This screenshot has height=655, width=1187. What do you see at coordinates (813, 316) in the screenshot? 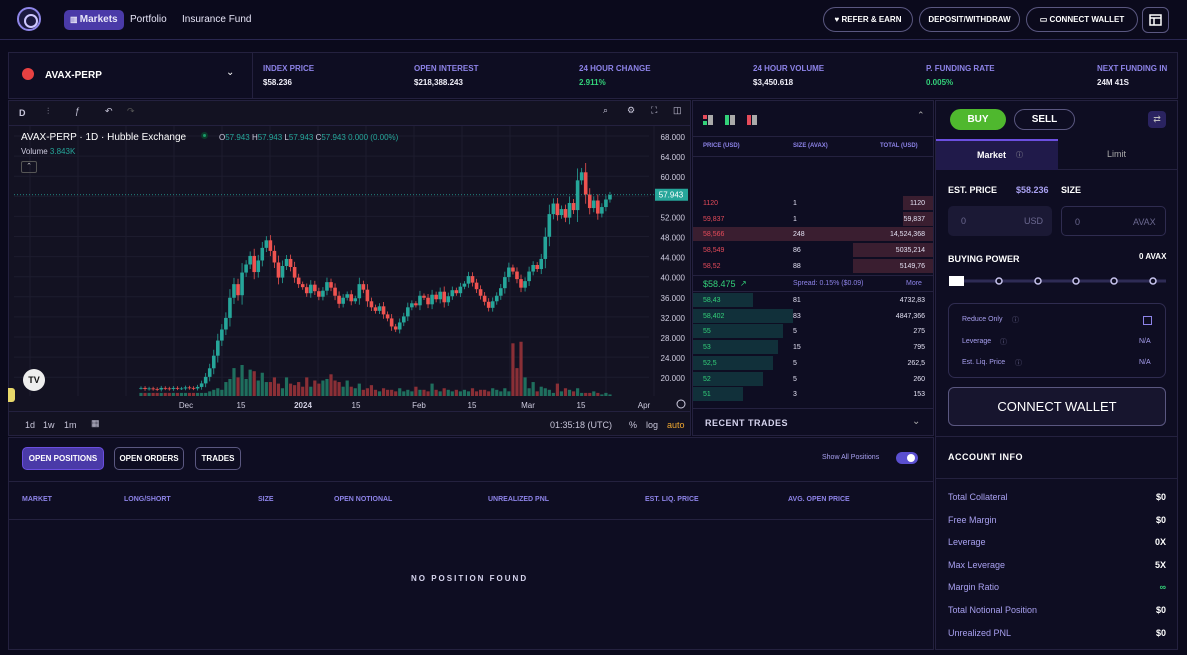
I see `bid-row: 58,402 83 4847,366` at bounding box center [813, 316].